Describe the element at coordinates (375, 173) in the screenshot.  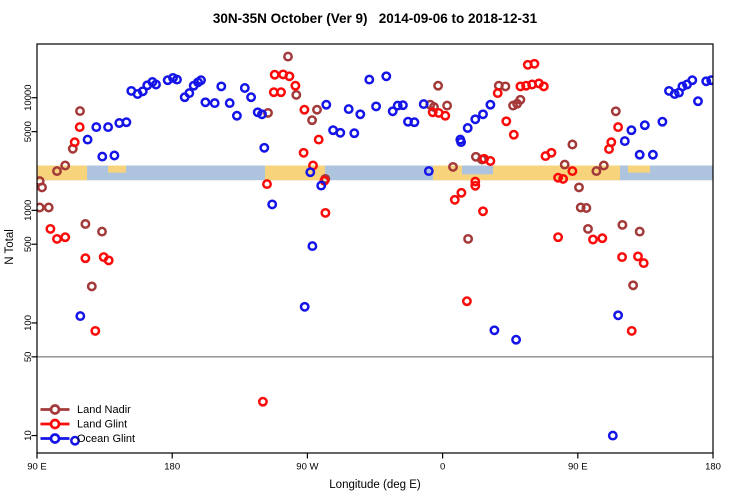
I see `map-band` at that location.